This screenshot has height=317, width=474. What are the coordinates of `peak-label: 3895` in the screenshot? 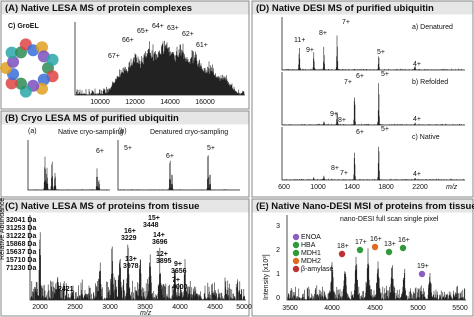 It's located at (164, 261).